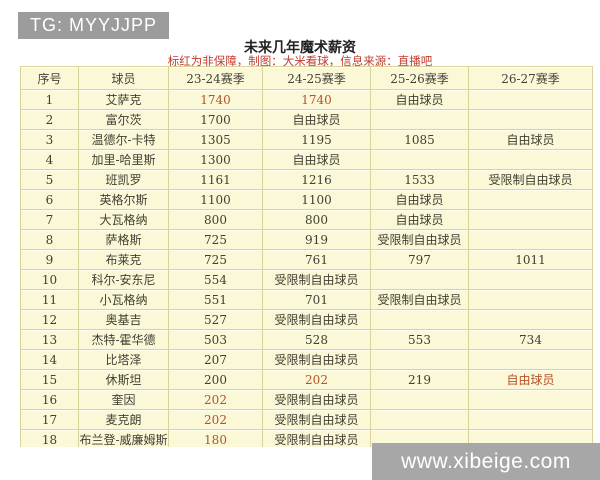 This screenshot has width=600, height=480. Describe the element at coordinates (316, 219) in the screenshot. I see `season-salary-cell: 800` at that location.